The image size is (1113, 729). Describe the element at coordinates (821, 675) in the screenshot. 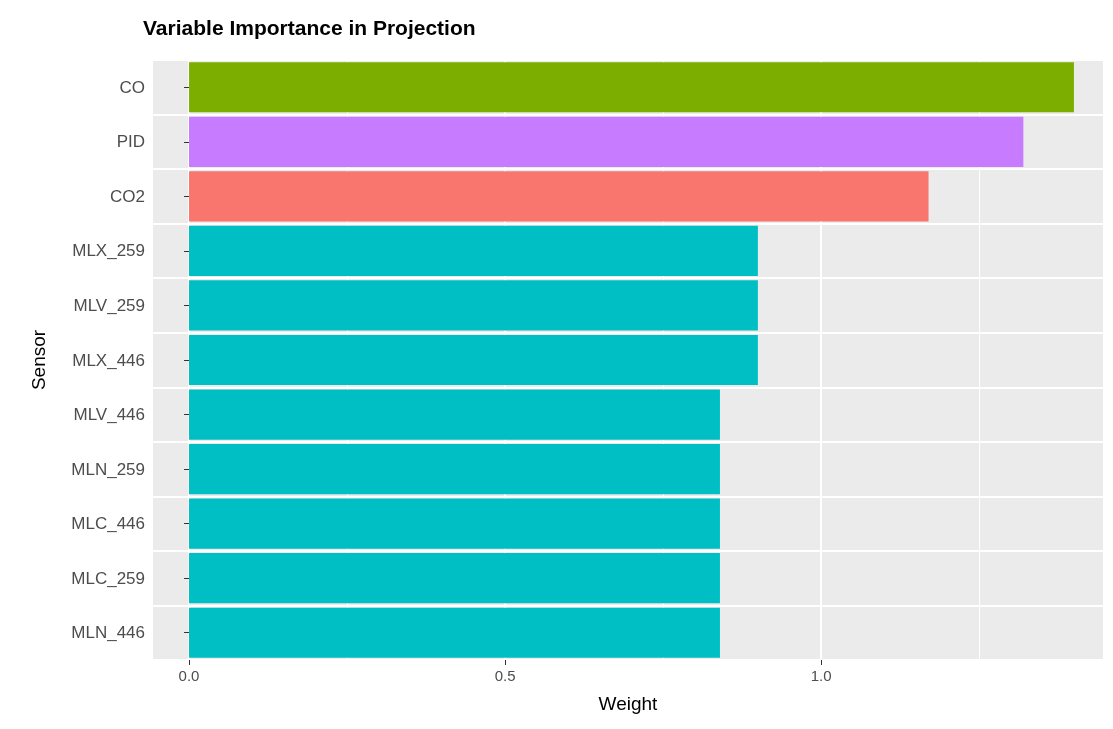

I see `x-tick-label: 1.0` at that location.